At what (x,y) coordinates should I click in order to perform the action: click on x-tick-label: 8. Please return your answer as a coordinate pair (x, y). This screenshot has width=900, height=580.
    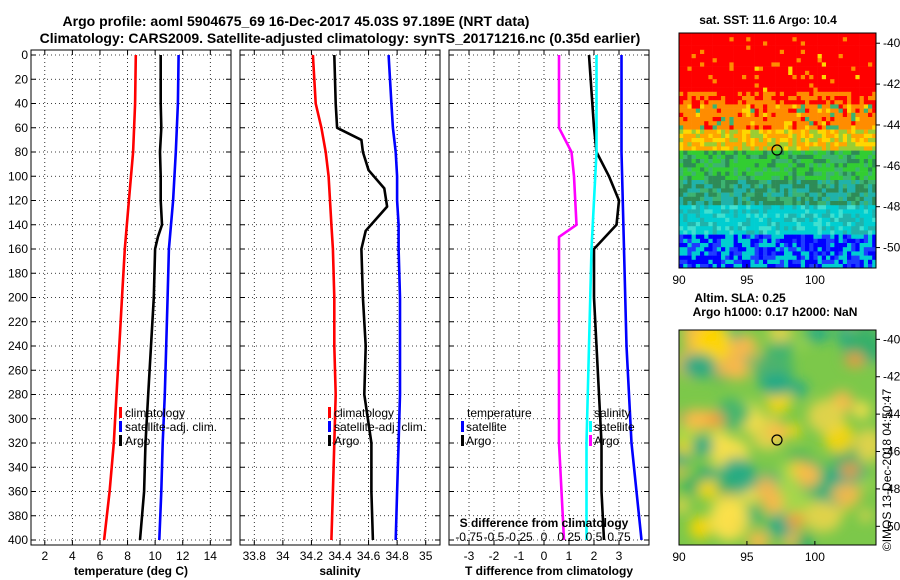
    Looking at the image, I should click on (127, 556).